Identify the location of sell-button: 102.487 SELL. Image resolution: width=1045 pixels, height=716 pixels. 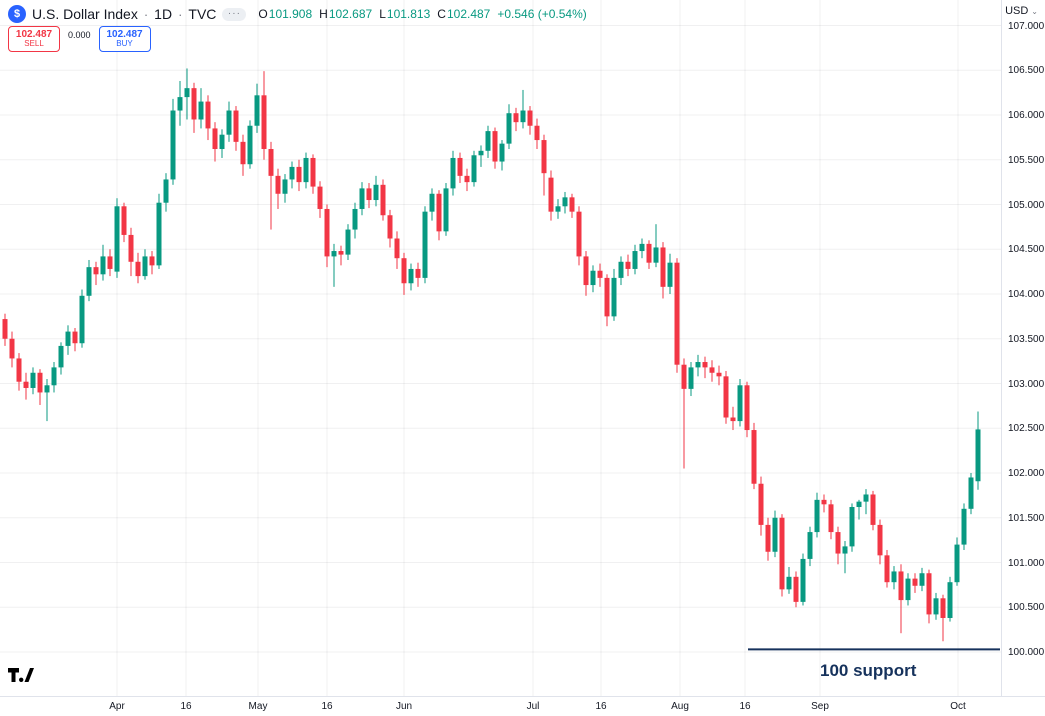
(34, 39).